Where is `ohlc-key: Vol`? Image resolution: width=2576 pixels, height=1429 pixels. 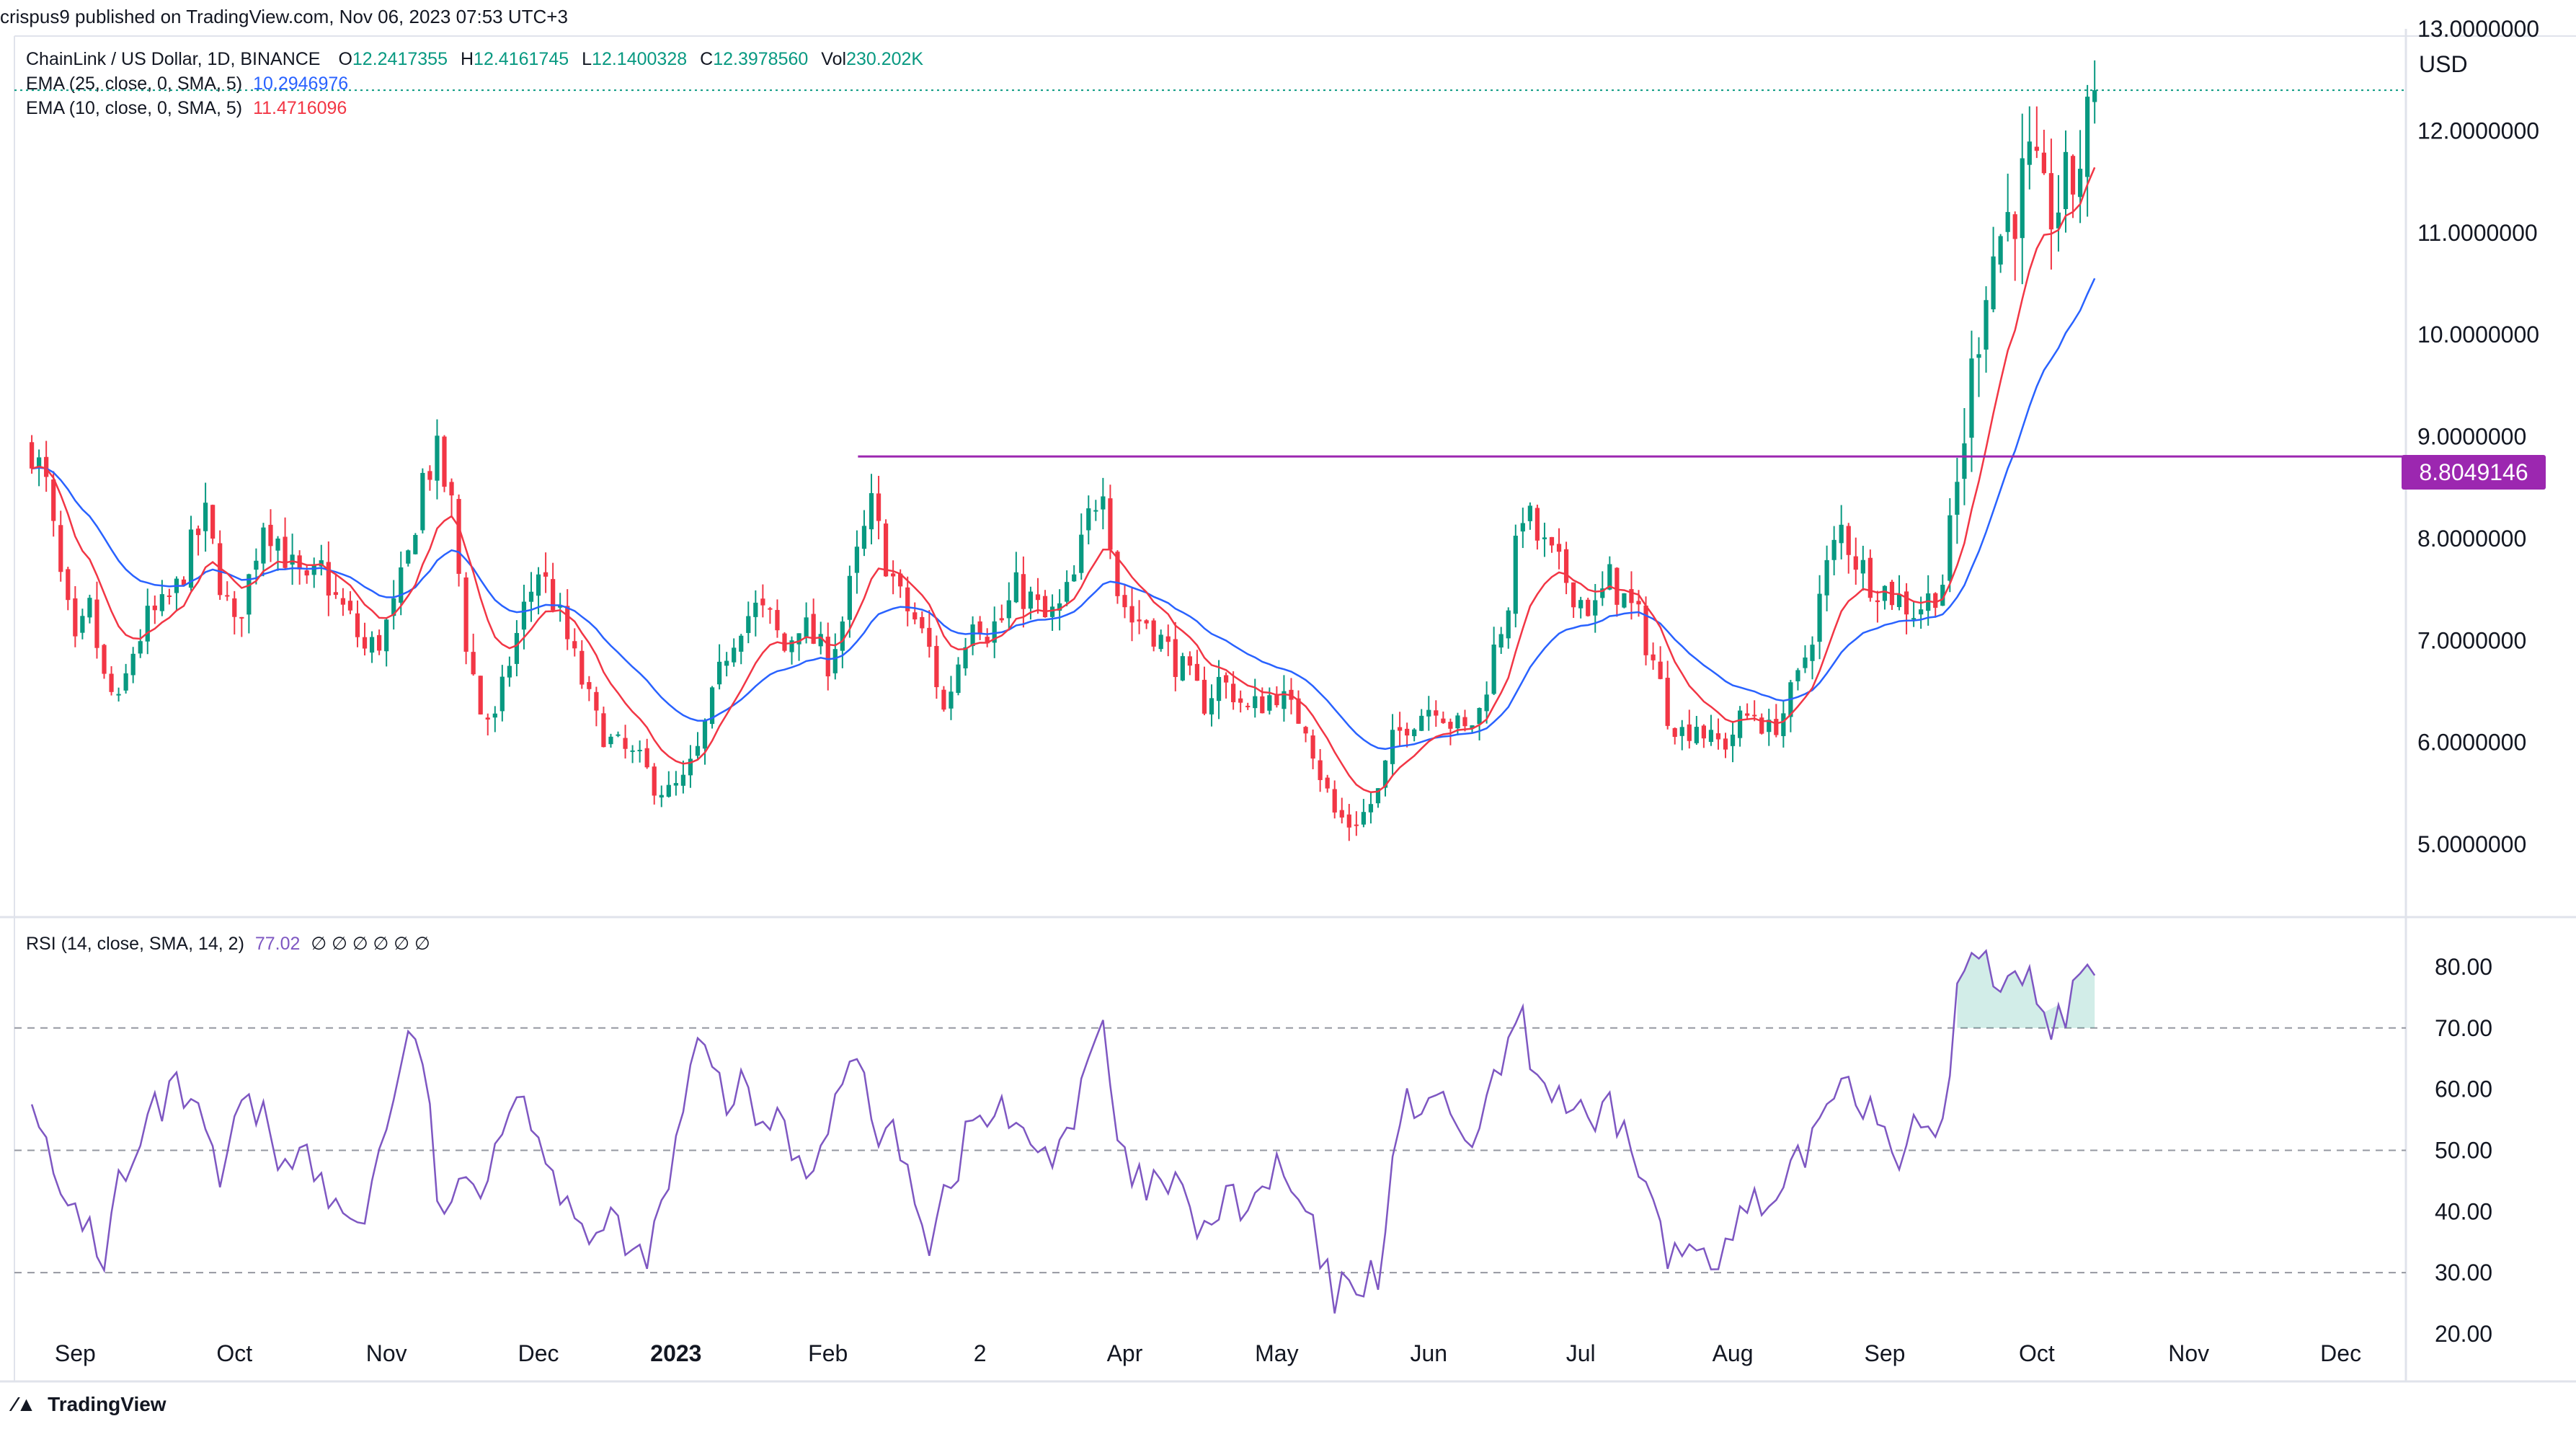
ohlc-key: Vol is located at coordinates (834, 59).